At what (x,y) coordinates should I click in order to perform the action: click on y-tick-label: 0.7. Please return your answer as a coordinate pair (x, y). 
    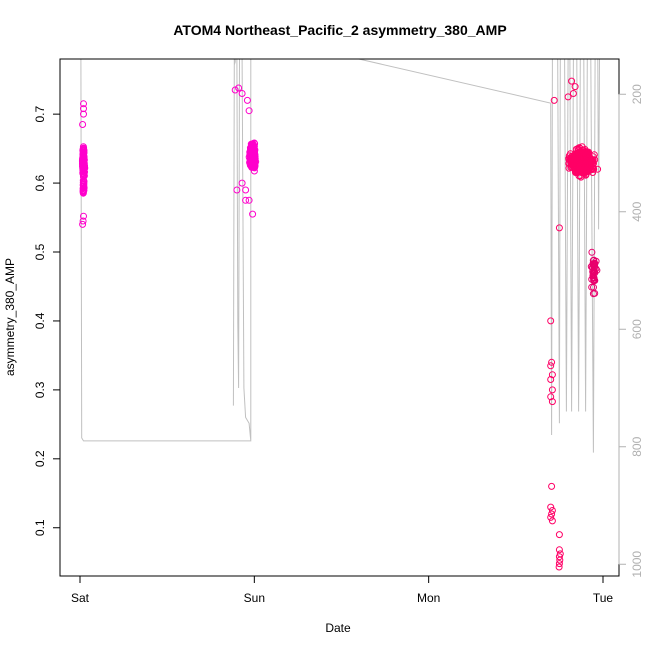
    Looking at the image, I should click on (40, 113).